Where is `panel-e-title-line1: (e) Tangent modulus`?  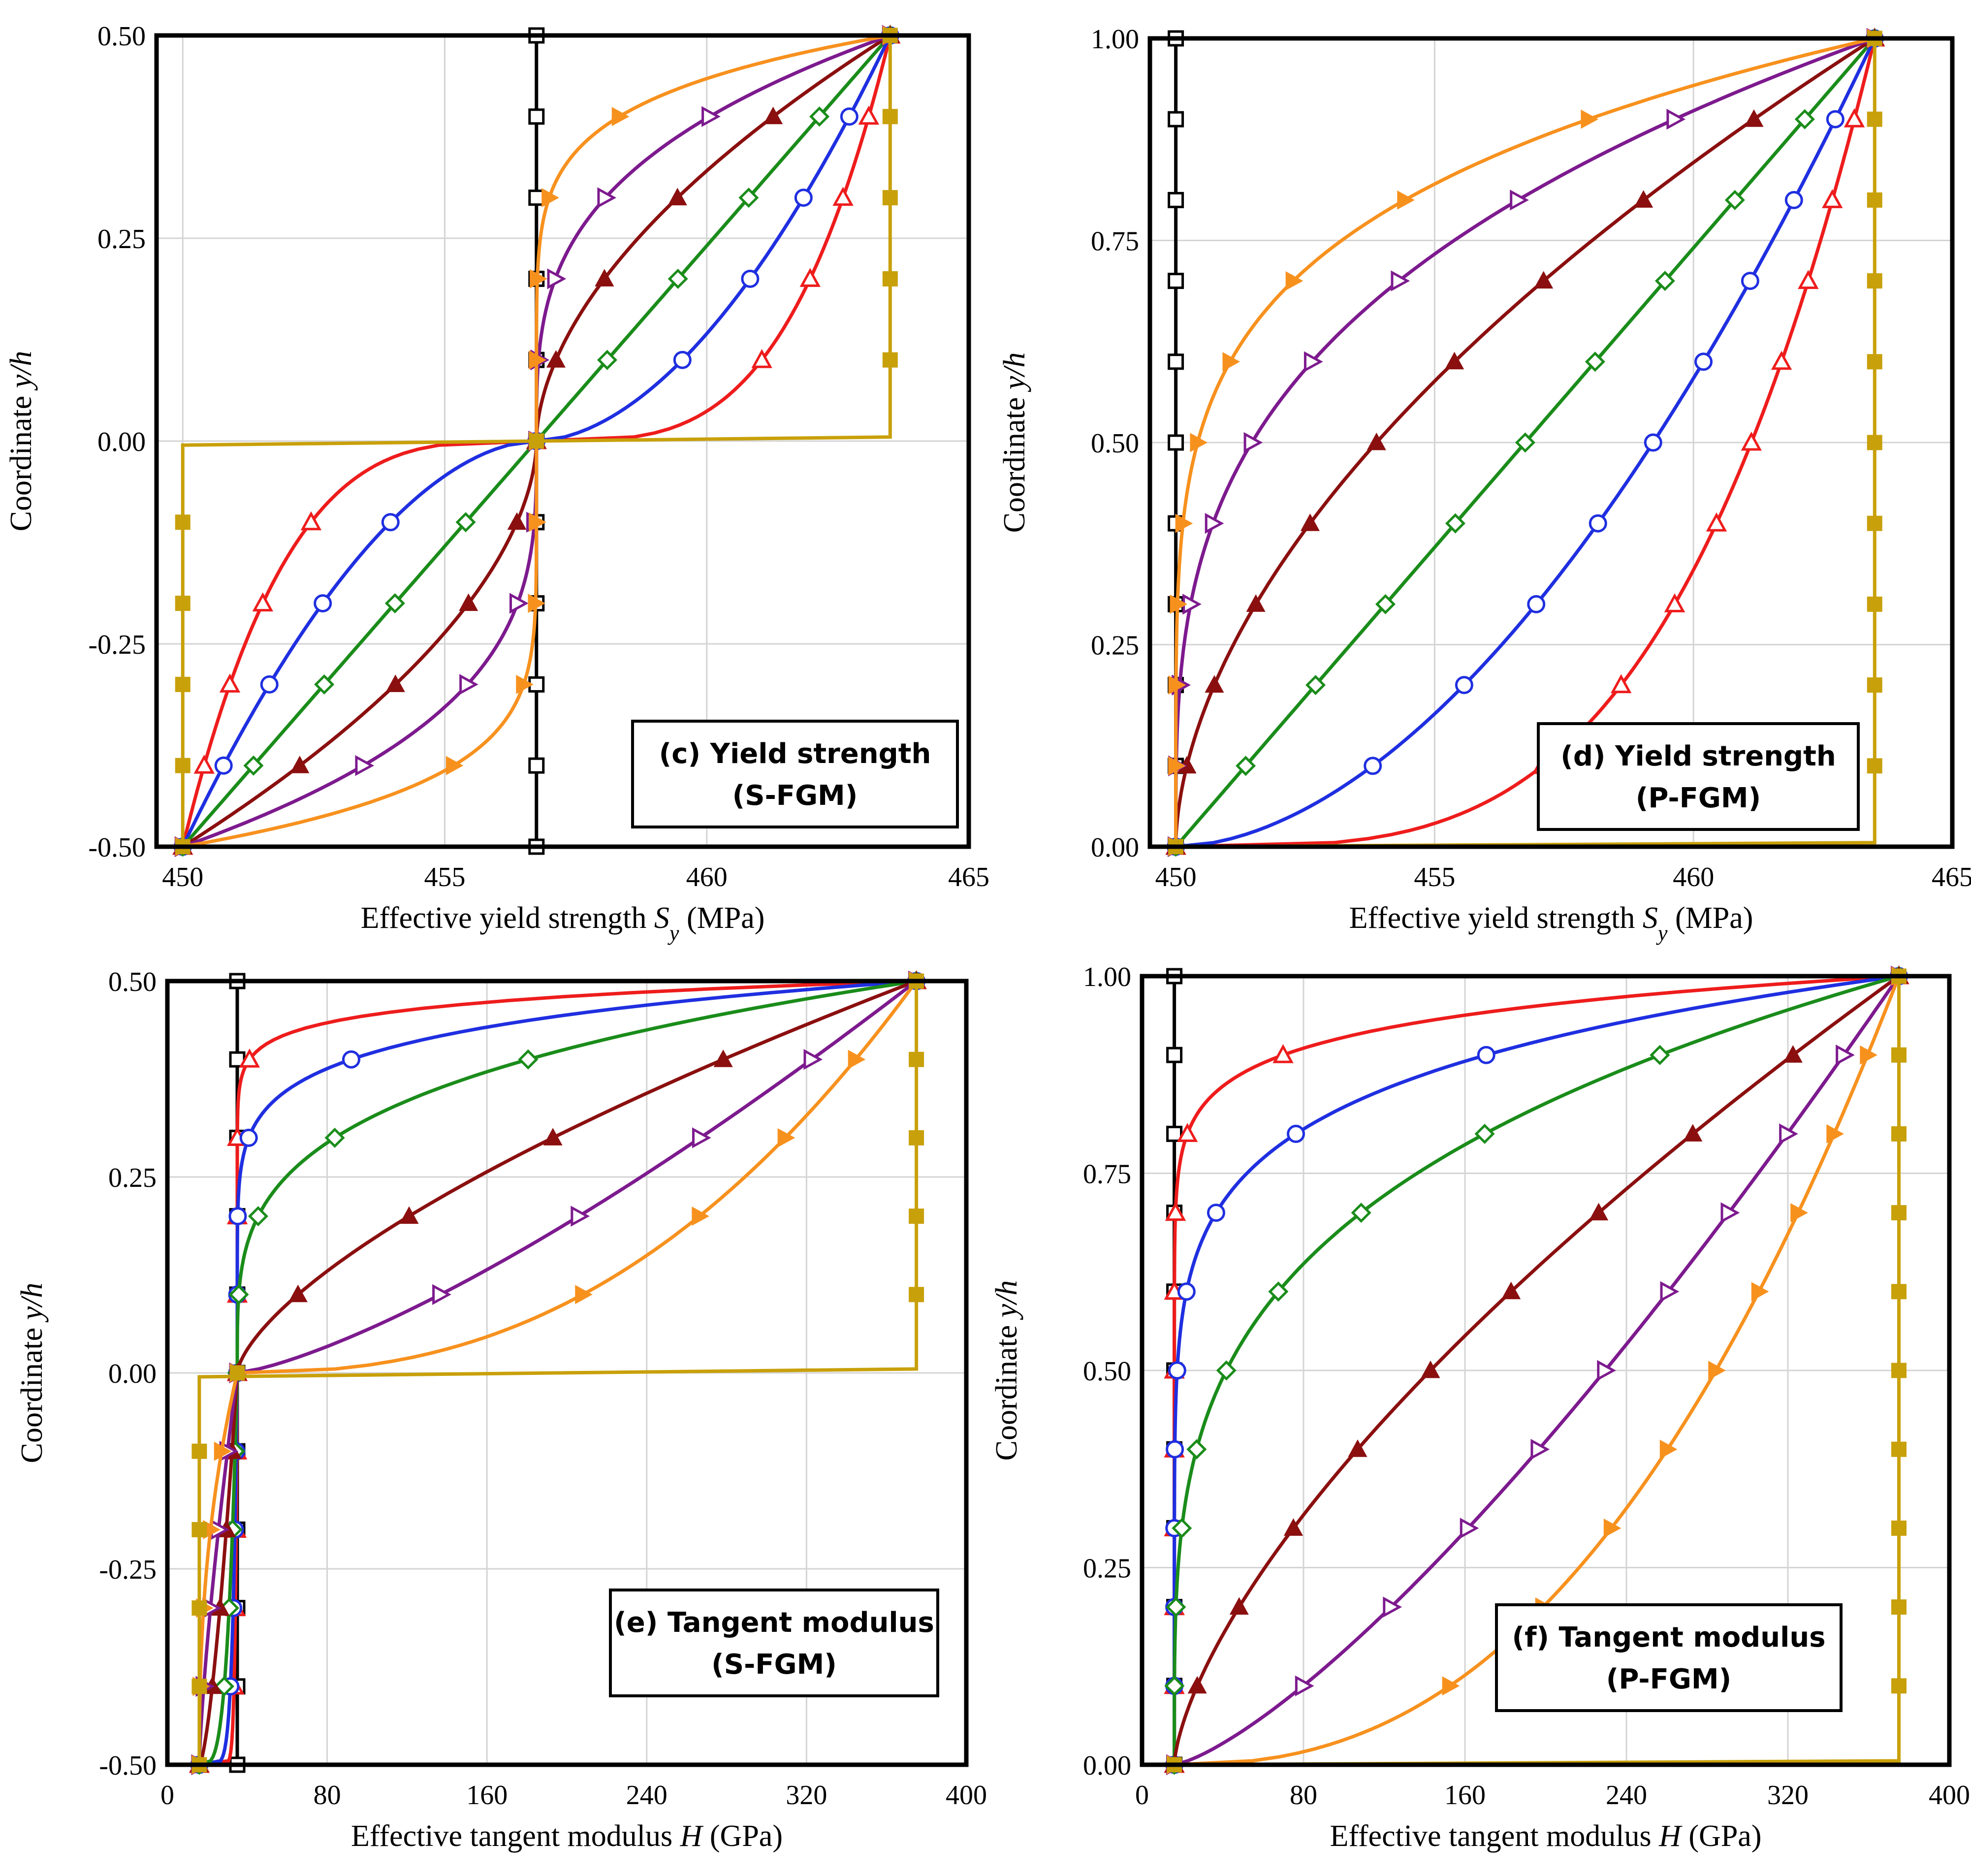 panel-e-title-line1: (e) Tangent modulus is located at coordinates (774, 1623).